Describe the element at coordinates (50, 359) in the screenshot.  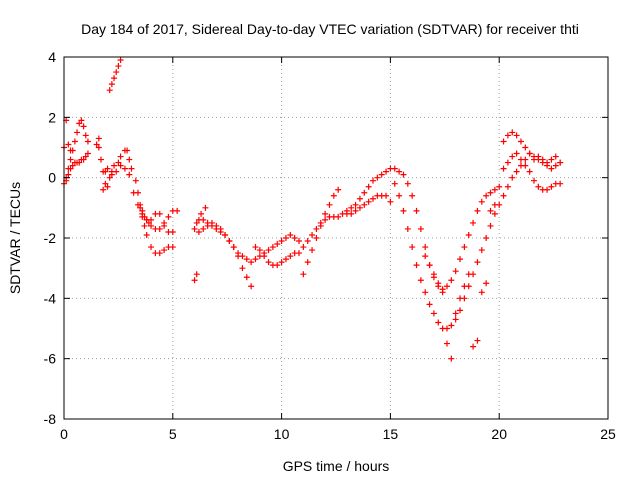
I see `y-tick-label: -6` at that location.